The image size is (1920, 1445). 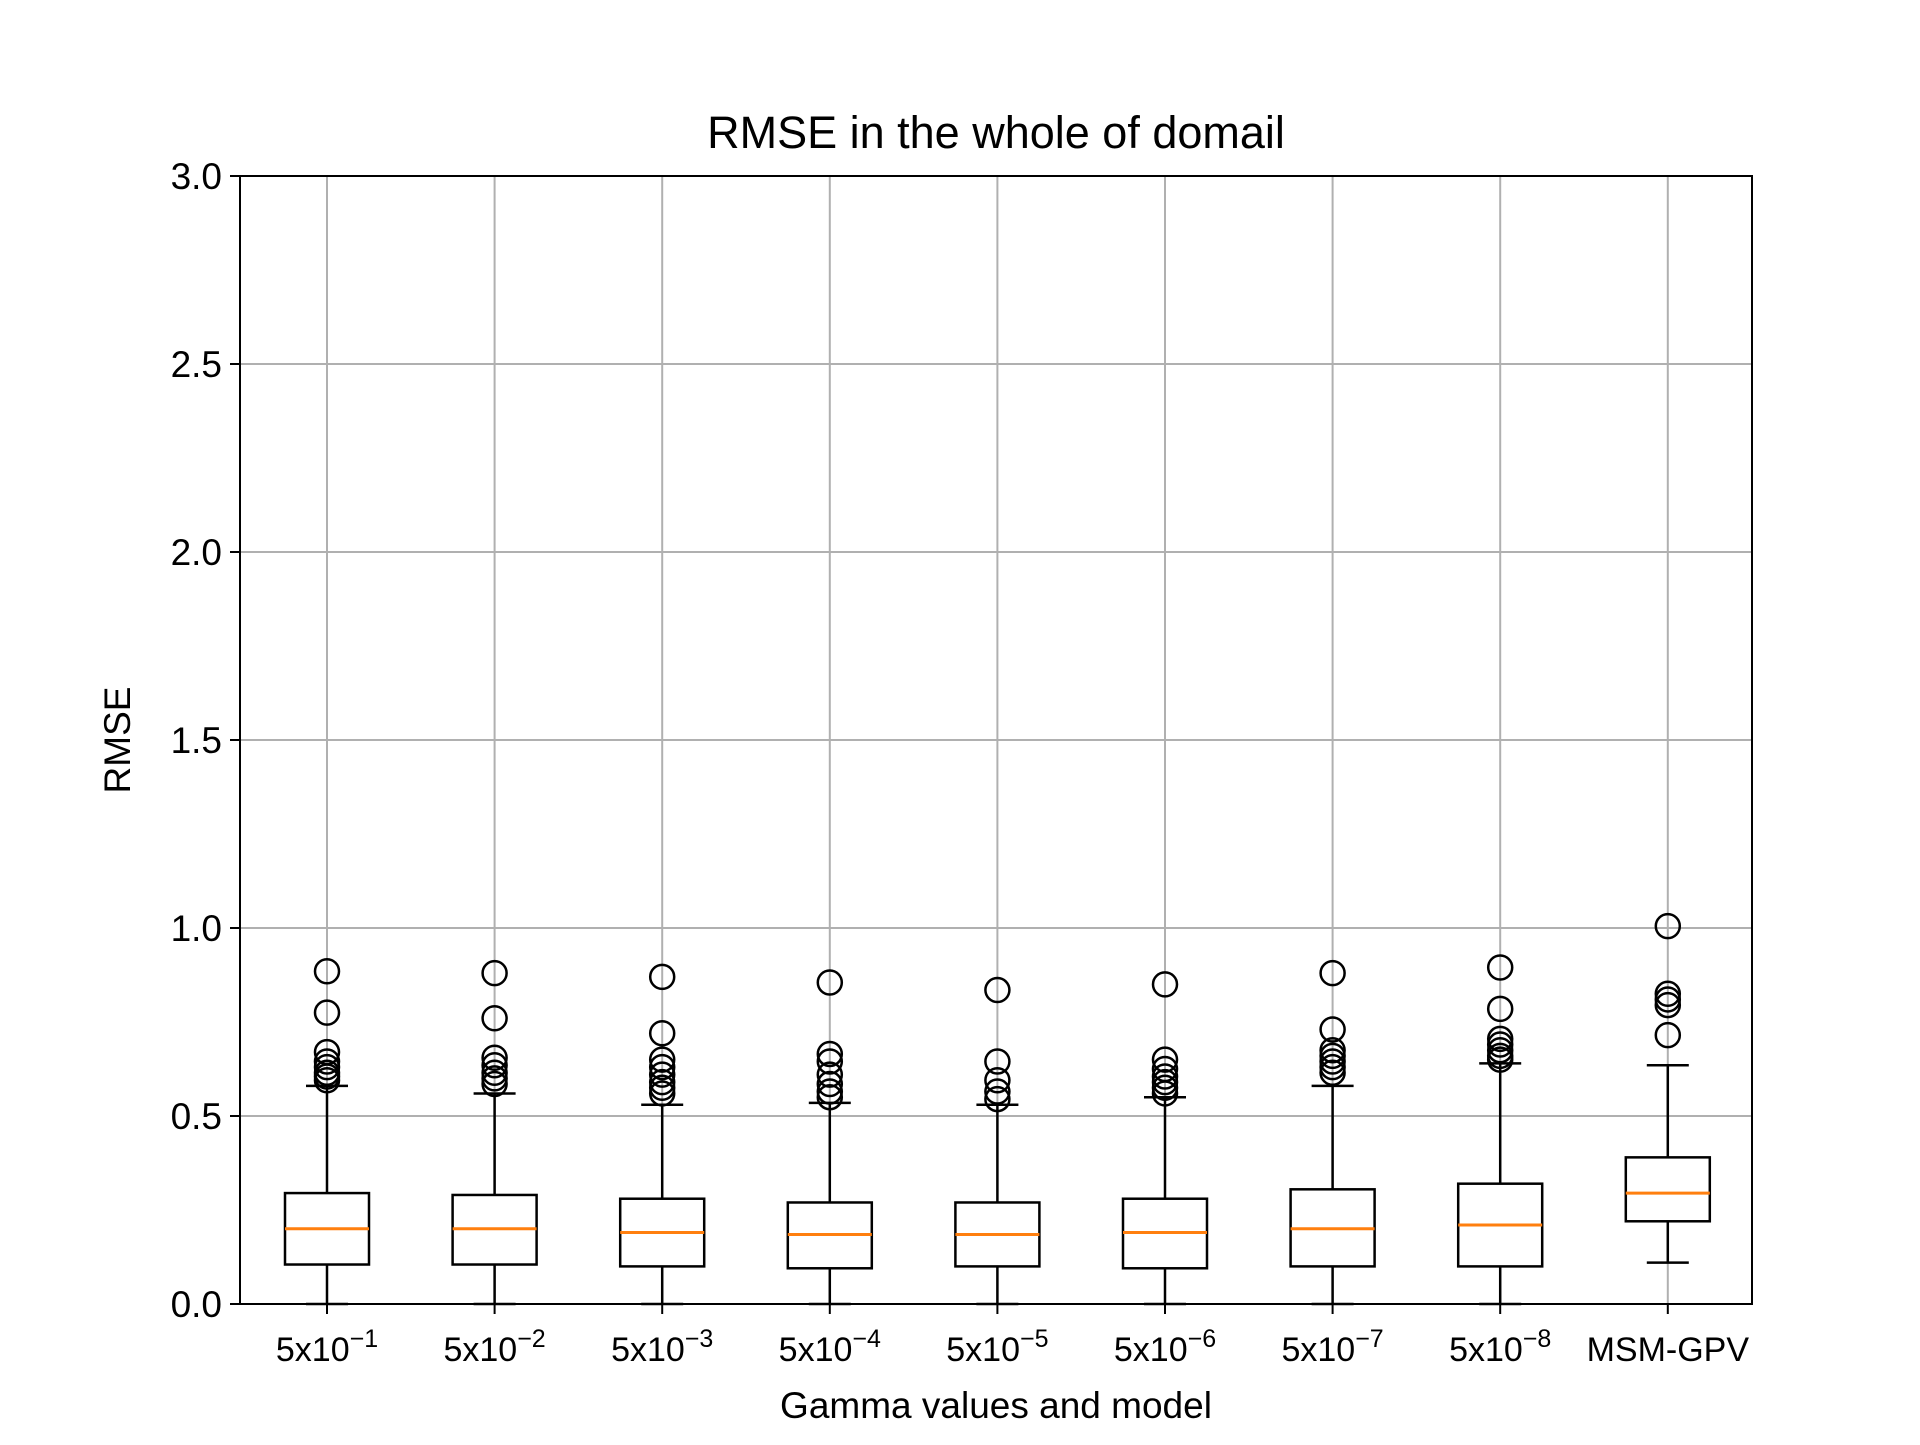 What do you see at coordinates (196, 364) in the screenshot?
I see `y-tick-label: 2.5` at bounding box center [196, 364].